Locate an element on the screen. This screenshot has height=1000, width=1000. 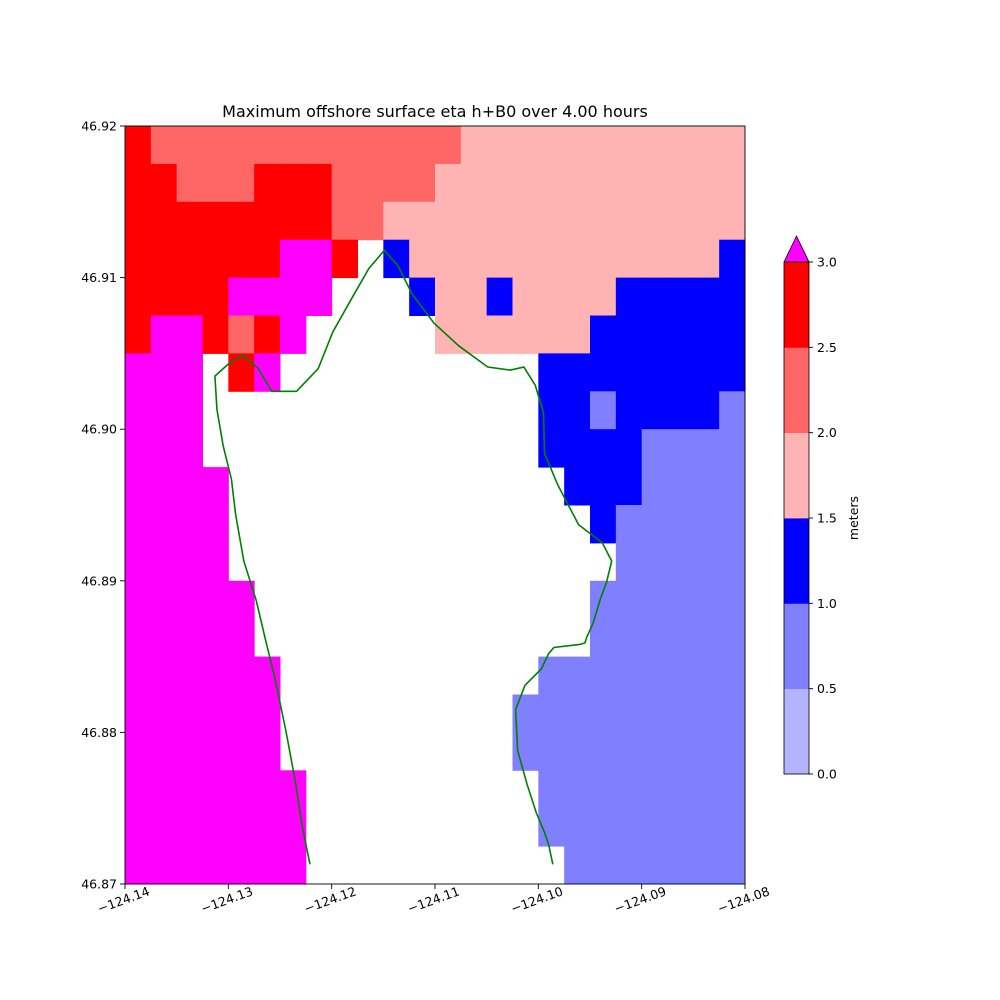
x-tick-label: −124.09 is located at coordinates (640, 899).